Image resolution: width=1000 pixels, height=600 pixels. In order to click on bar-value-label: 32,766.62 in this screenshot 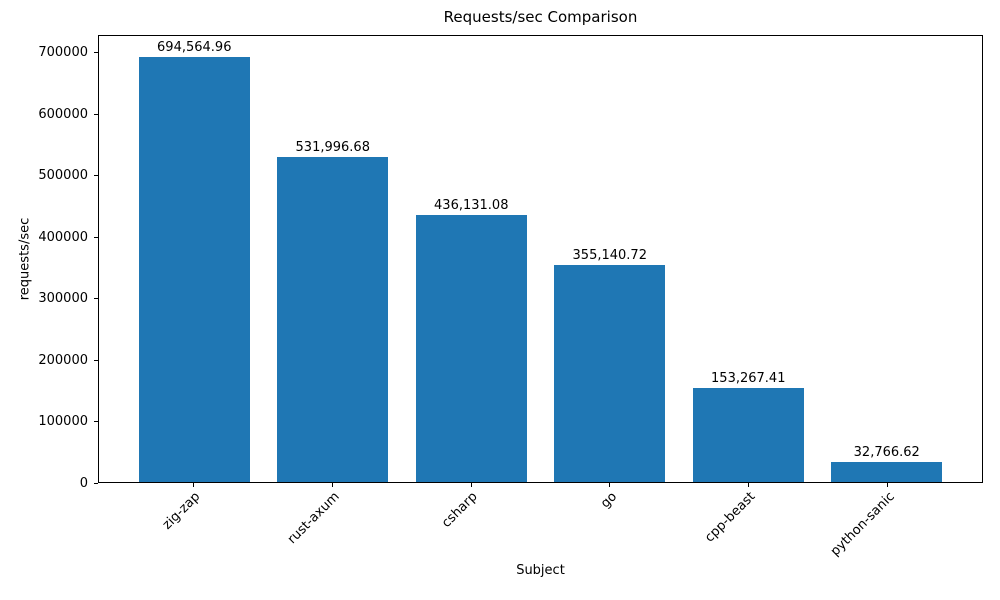, I will do `click(886, 452)`.